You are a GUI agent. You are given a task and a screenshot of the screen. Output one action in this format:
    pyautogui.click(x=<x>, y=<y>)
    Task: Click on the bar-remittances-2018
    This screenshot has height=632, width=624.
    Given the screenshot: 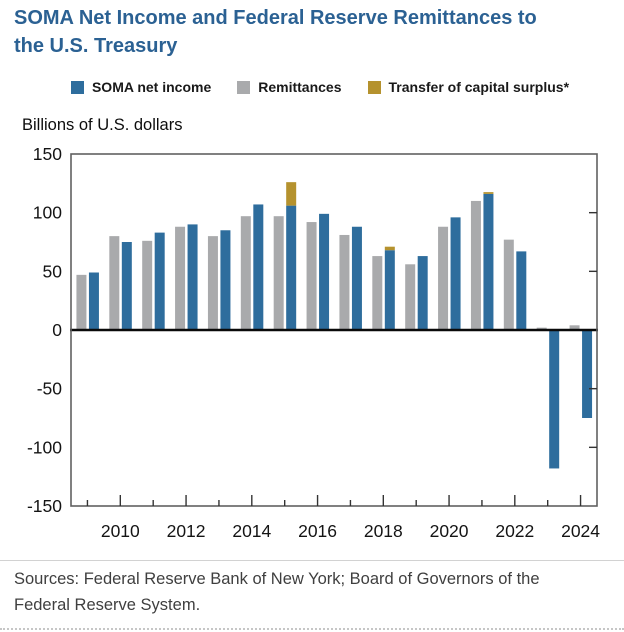 What is the action you would take?
    pyautogui.click(x=377, y=293)
    